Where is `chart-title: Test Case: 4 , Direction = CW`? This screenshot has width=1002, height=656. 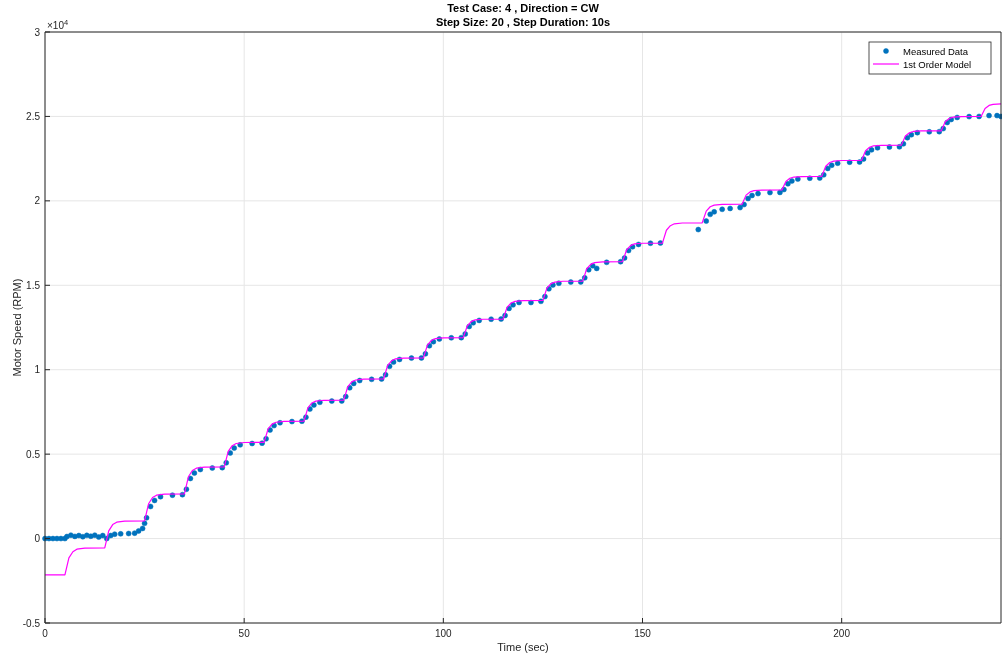 chart-title: Test Case: 4 , Direction = CW is located at coordinates (523, 8).